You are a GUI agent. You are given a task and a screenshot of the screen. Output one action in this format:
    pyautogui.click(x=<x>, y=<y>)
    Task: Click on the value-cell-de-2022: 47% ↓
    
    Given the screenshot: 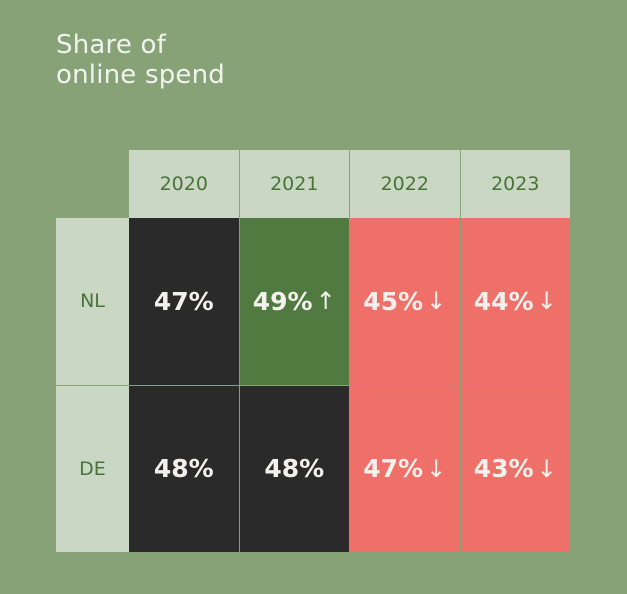 What is the action you would take?
    pyautogui.click(x=405, y=469)
    